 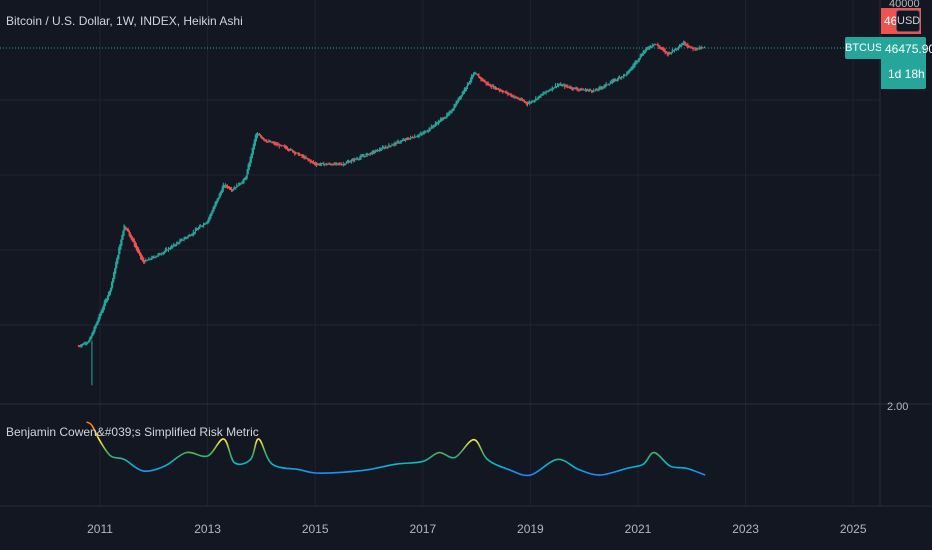 What do you see at coordinates (396, 449) in the screenshot?
I see `risk-metric-series` at bounding box center [396, 449].